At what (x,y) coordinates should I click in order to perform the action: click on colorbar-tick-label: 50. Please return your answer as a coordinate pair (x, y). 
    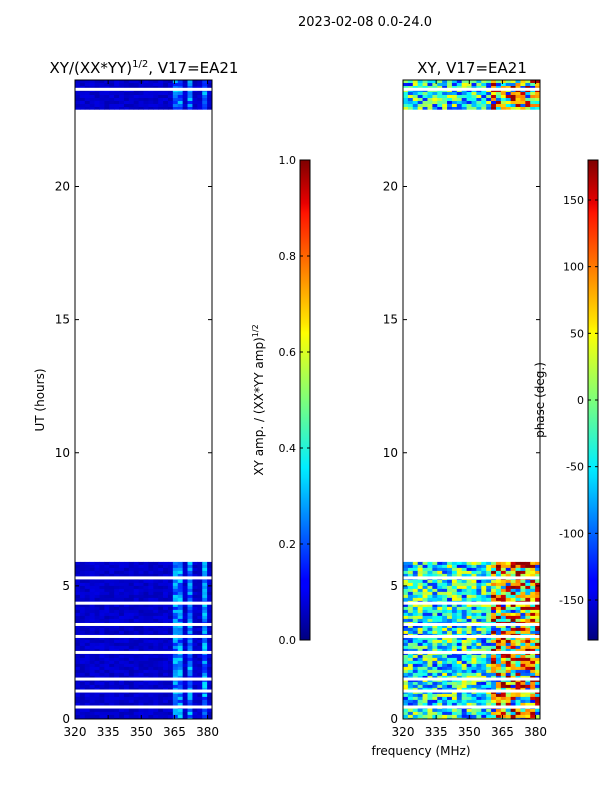
    Looking at the image, I should click on (577, 333).